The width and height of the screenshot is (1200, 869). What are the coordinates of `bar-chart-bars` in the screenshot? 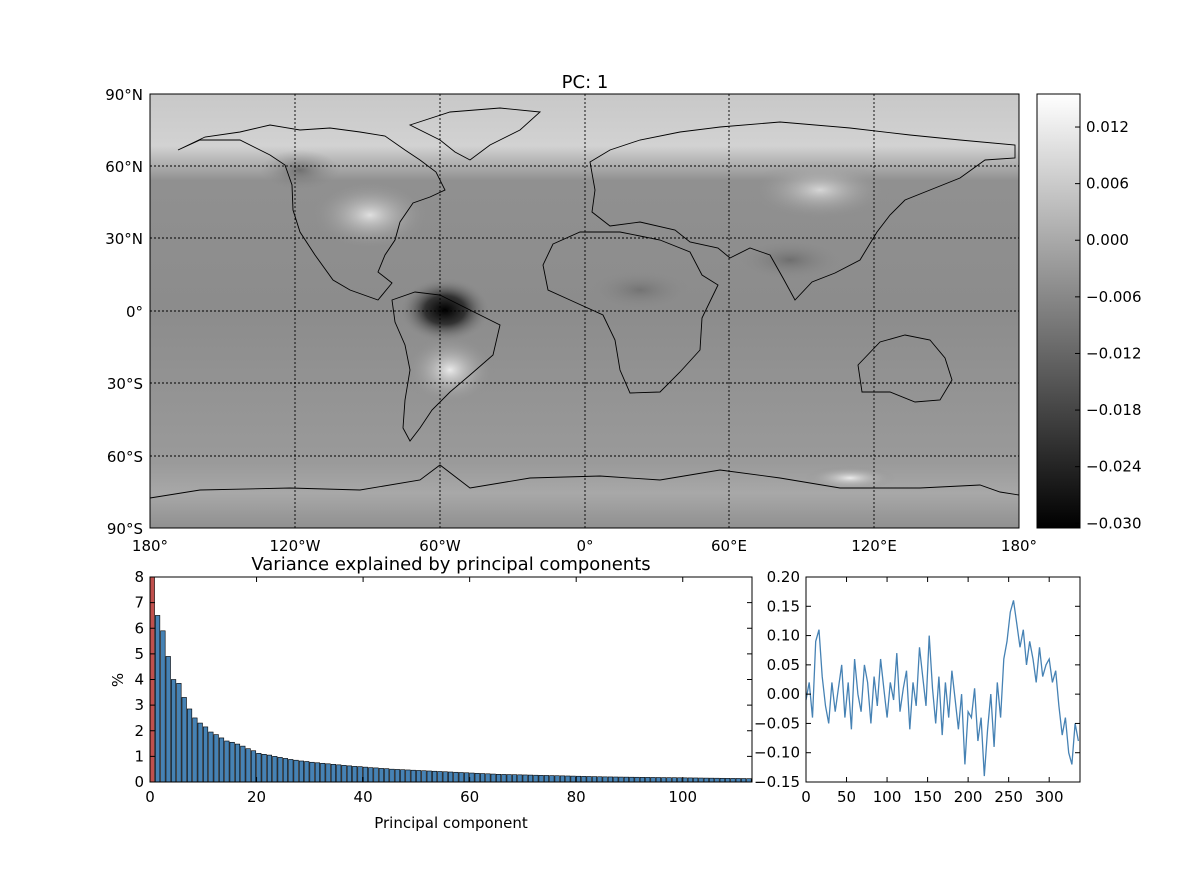 It's located at (450, 679).